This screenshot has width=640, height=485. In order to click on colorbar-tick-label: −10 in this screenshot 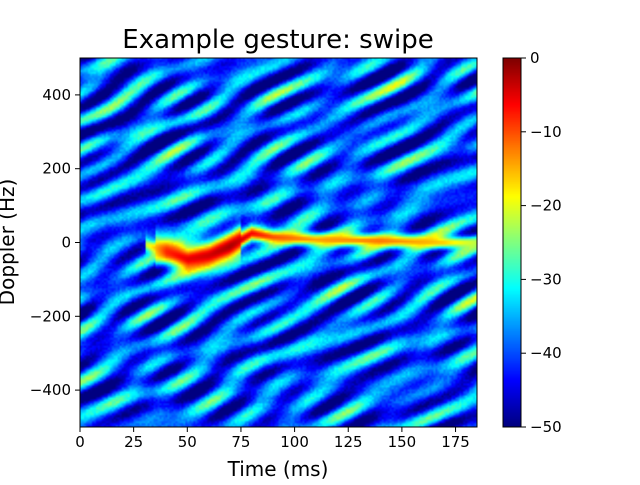, I will do `click(546, 132)`.